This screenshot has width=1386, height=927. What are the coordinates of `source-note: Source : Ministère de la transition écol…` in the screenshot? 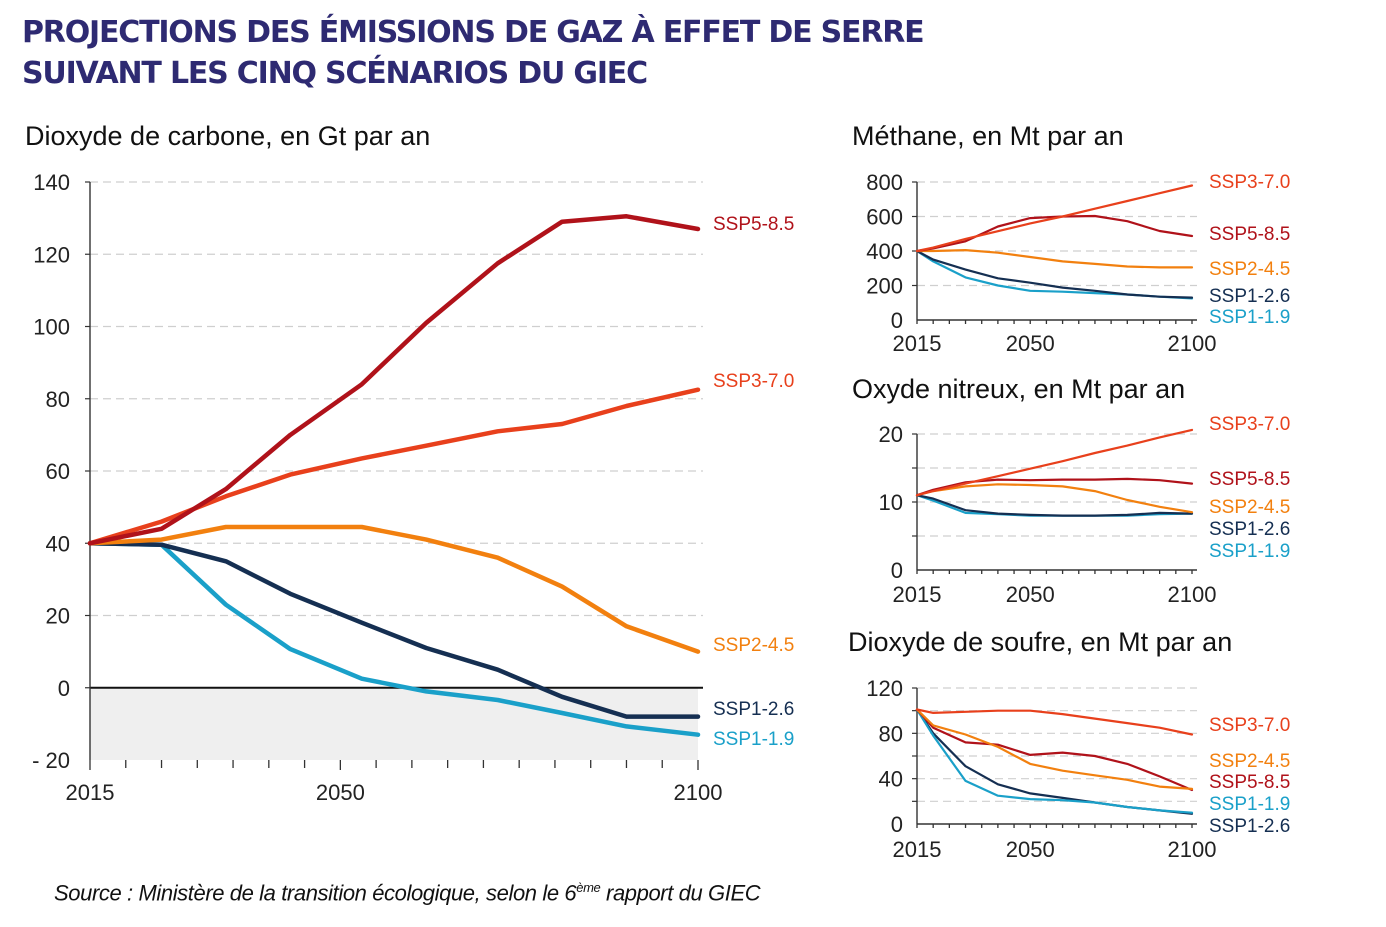 It's located at (407, 893).